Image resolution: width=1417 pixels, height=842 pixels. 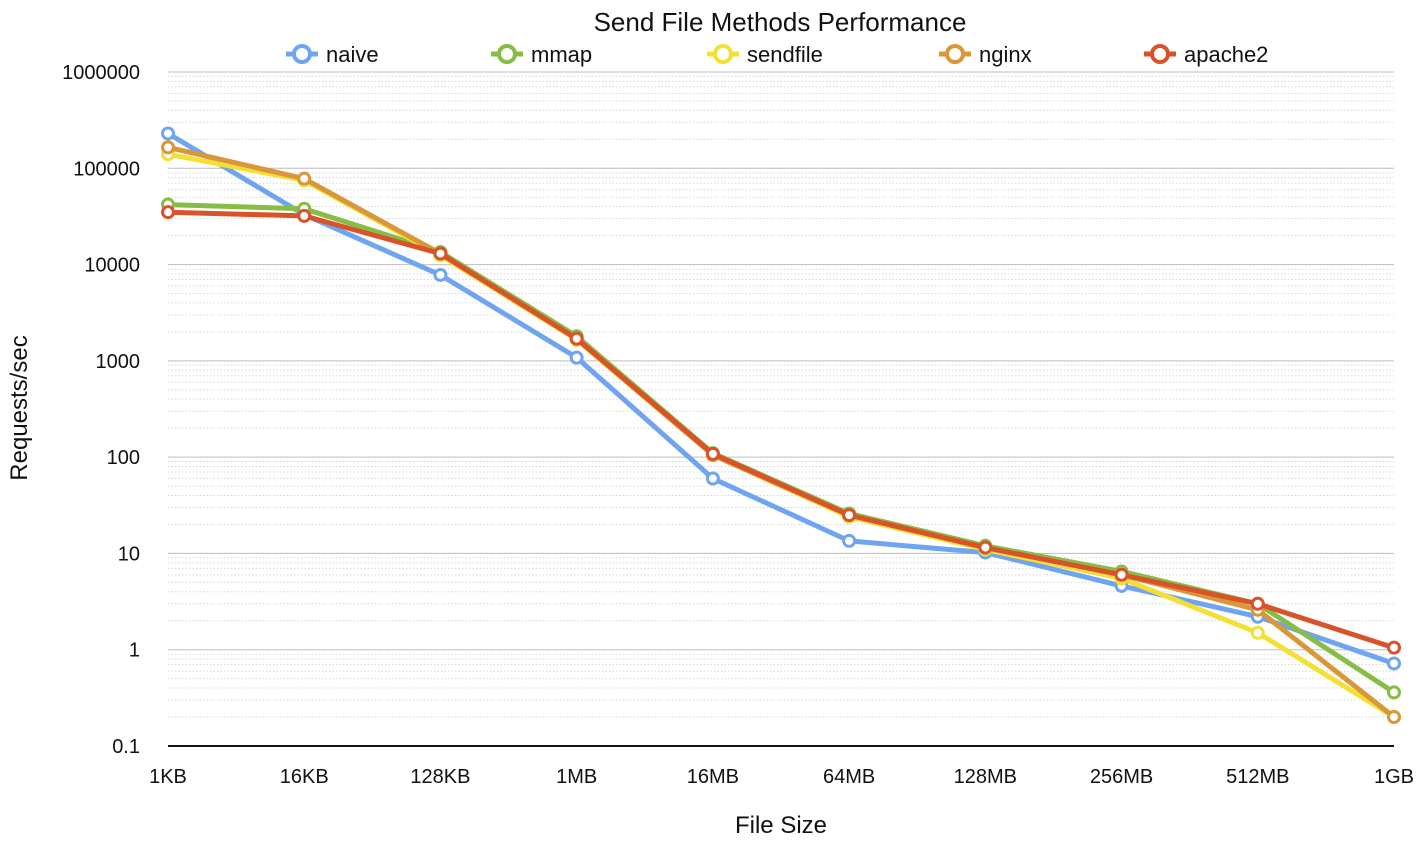 What do you see at coordinates (780, 22) in the screenshot?
I see `chart-title: Send File Methods Performance` at bounding box center [780, 22].